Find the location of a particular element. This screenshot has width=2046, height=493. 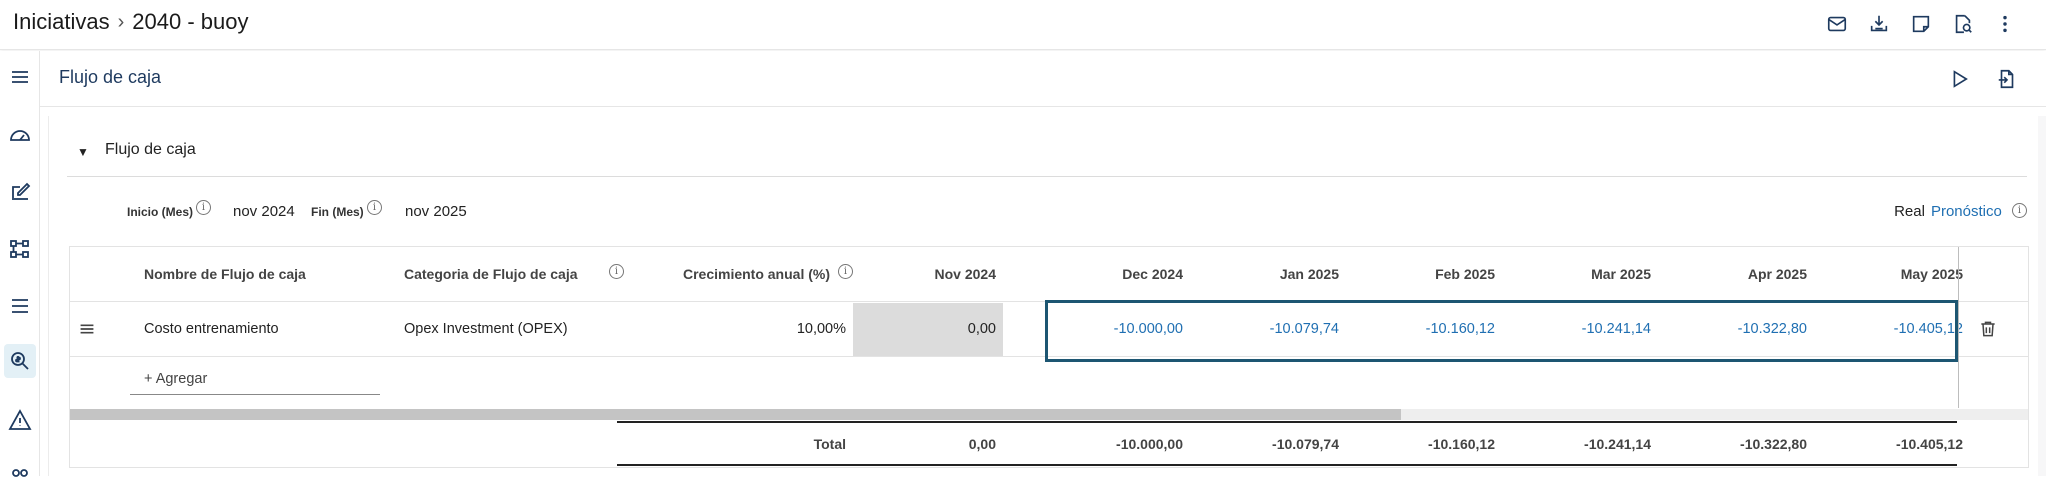

col-header-month: Mar 2025 is located at coordinates (1621, 274).